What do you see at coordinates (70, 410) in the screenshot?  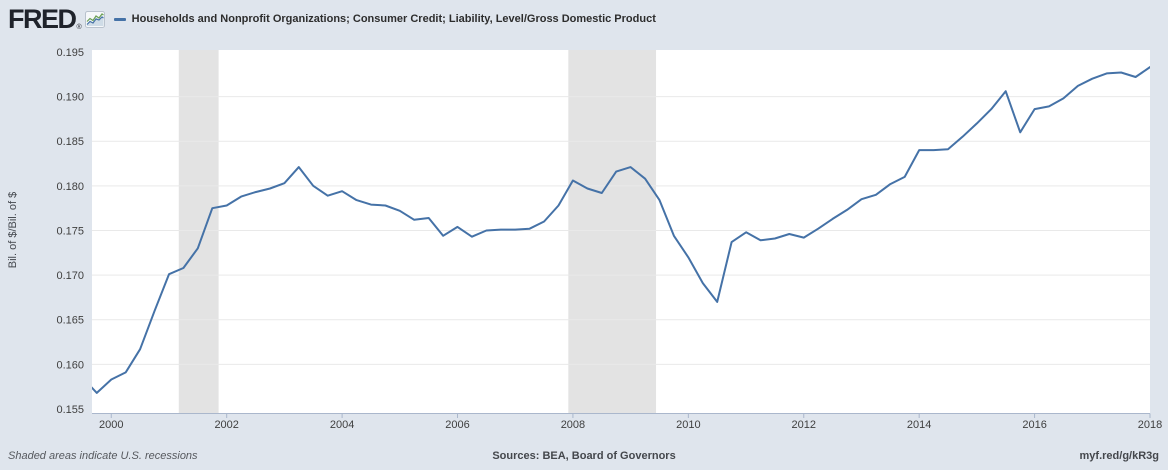 I see `y-axis-tick-label: 0.155` at bounding box center [70, 410].